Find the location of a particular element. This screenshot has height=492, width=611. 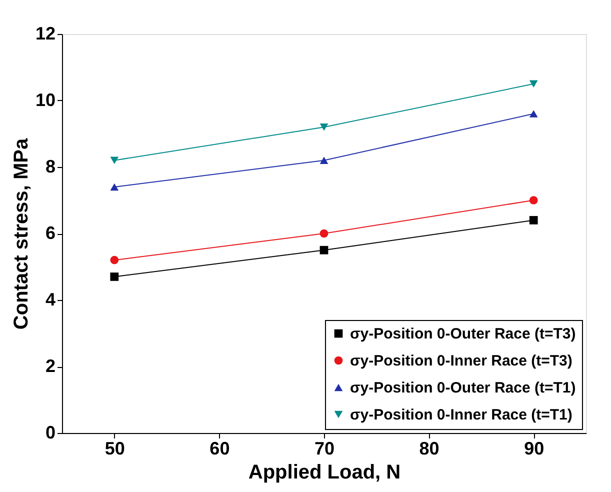

x-tick-label: 80 is located at coordinates (429, 448).